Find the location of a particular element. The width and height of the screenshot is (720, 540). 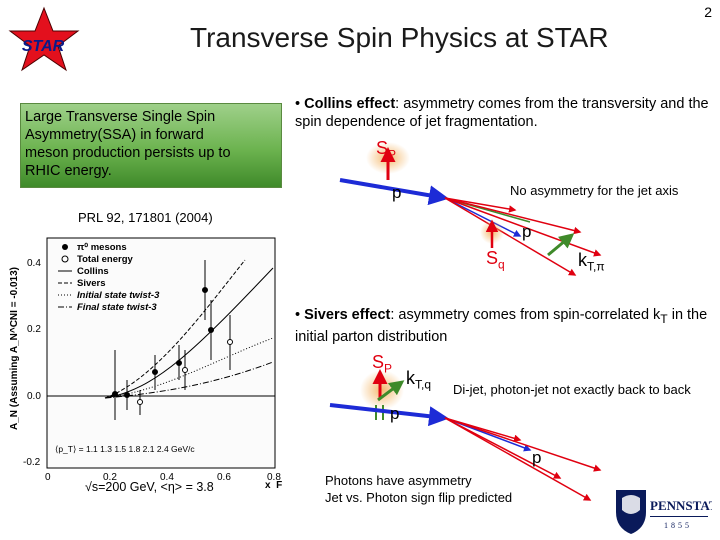

slide-number: 2 is located at coordinates (708, 12).